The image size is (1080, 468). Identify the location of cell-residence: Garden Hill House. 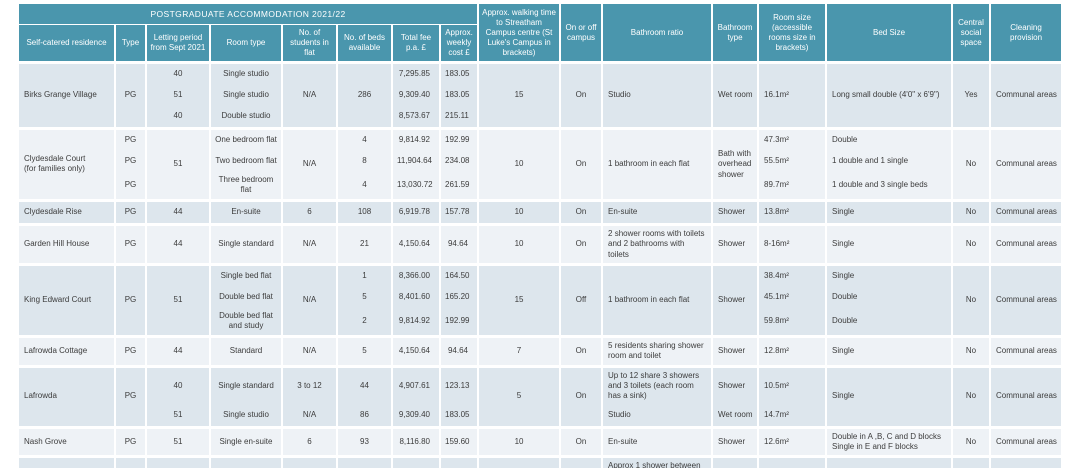
(67, 245).